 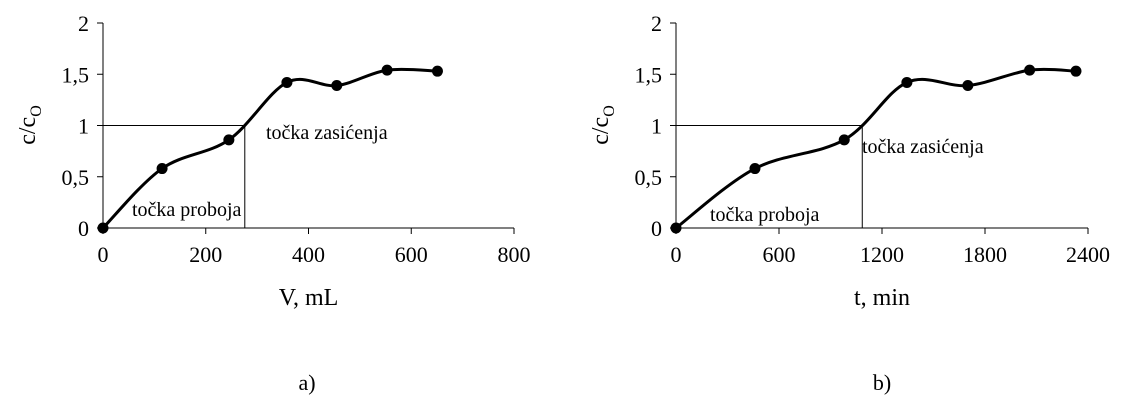 I want to click on chart-b-y-axis-label: c/cO, so click(x=603, y=125).